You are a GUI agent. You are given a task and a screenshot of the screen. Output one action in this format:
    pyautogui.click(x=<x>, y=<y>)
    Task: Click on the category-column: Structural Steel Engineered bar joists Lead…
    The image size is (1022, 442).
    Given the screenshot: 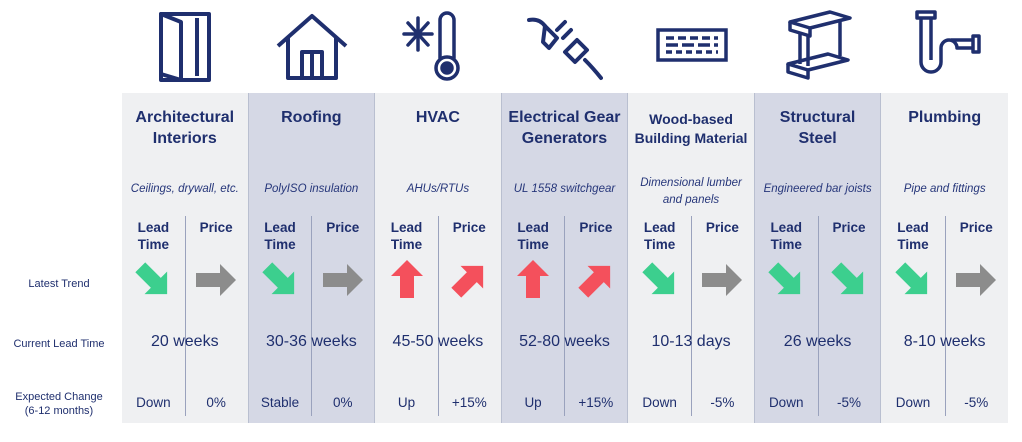 What is the action you would take?
    pyautogui.click(x=818, y=258)
    